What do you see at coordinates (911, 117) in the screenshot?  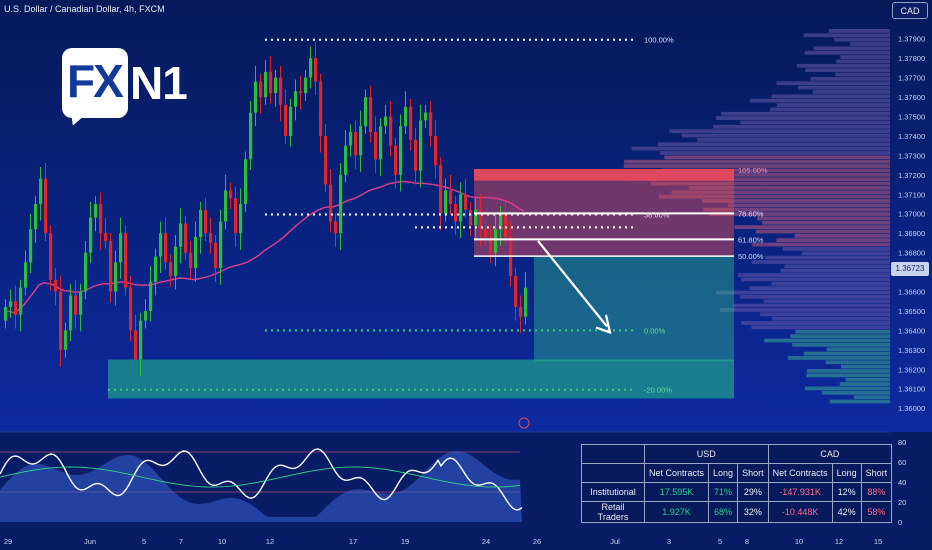 I see `y-axis-tick-label: 1.37500` at bounding box center [911, 117].